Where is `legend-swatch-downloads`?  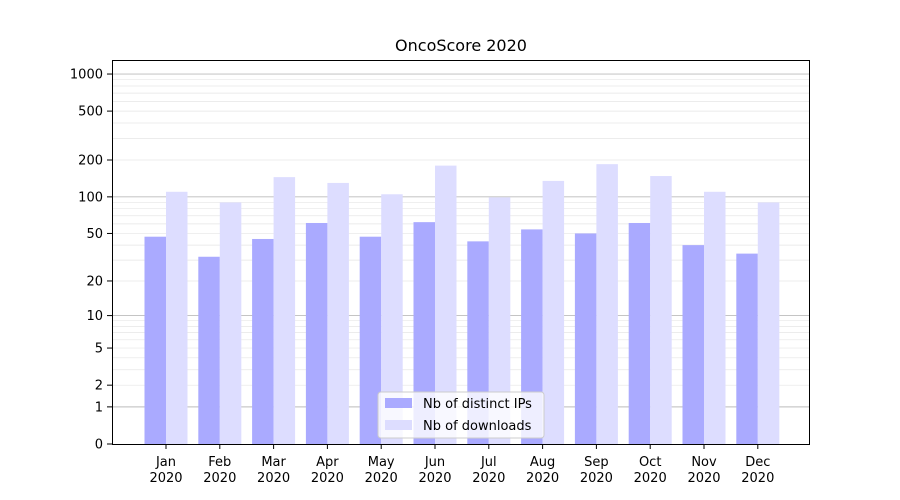
legend-swatch-downloads is located at coordinates (398, 425).